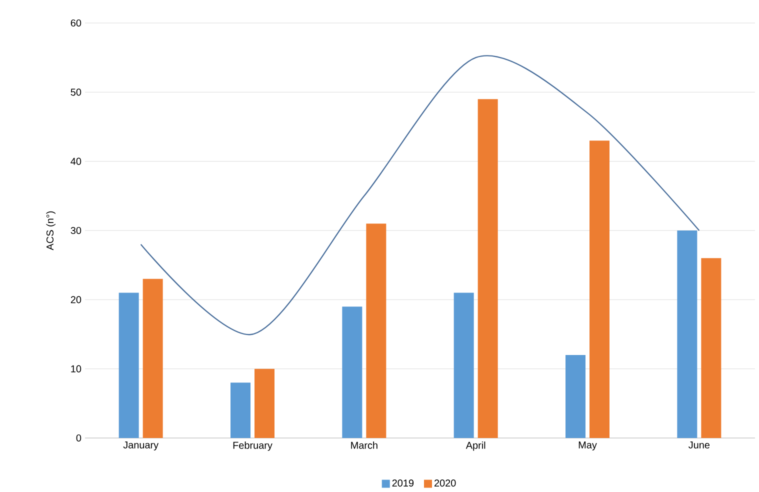  I want to click on y-tick-label: 10, so click(76, 368).